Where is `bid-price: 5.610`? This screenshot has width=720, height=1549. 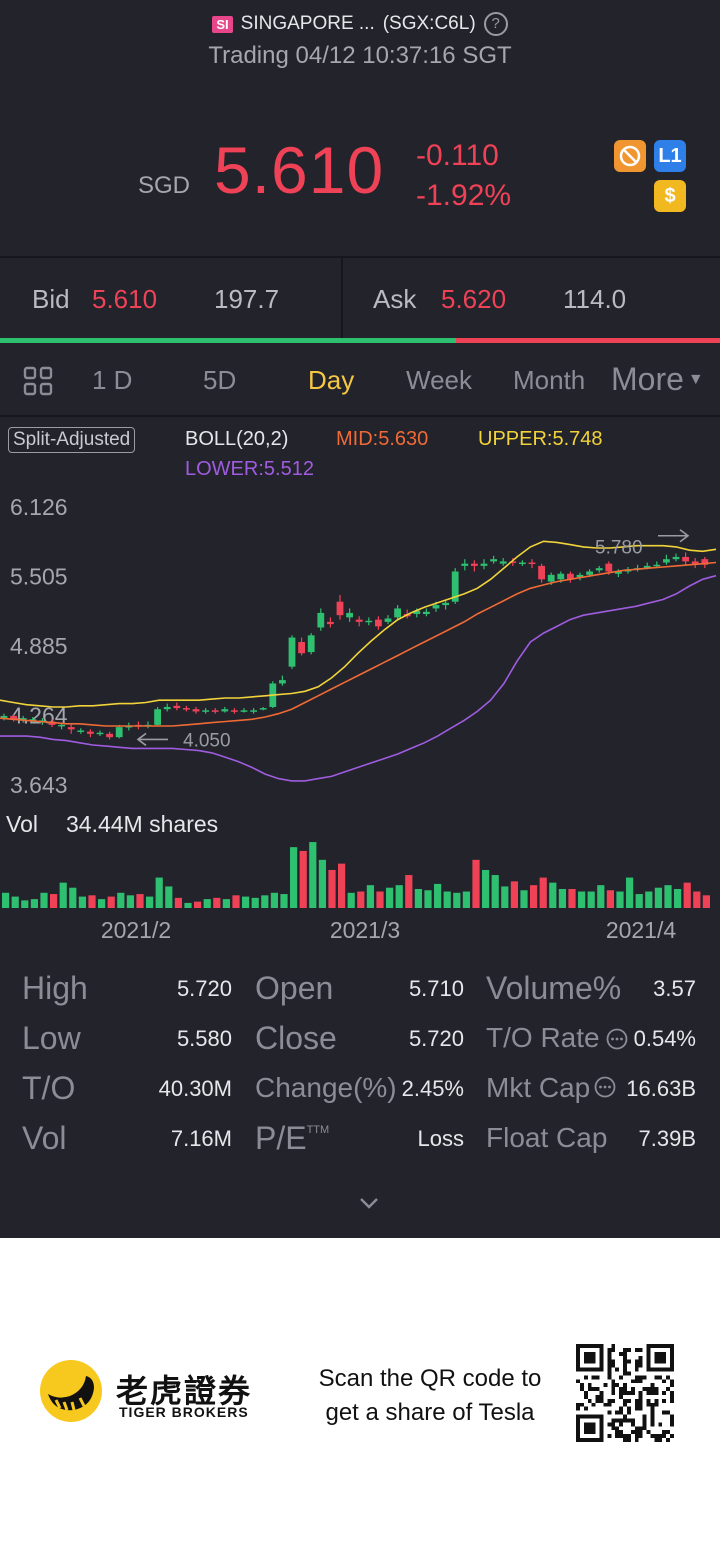 bid-price: 5.610 is located at coordinates (125, 299).